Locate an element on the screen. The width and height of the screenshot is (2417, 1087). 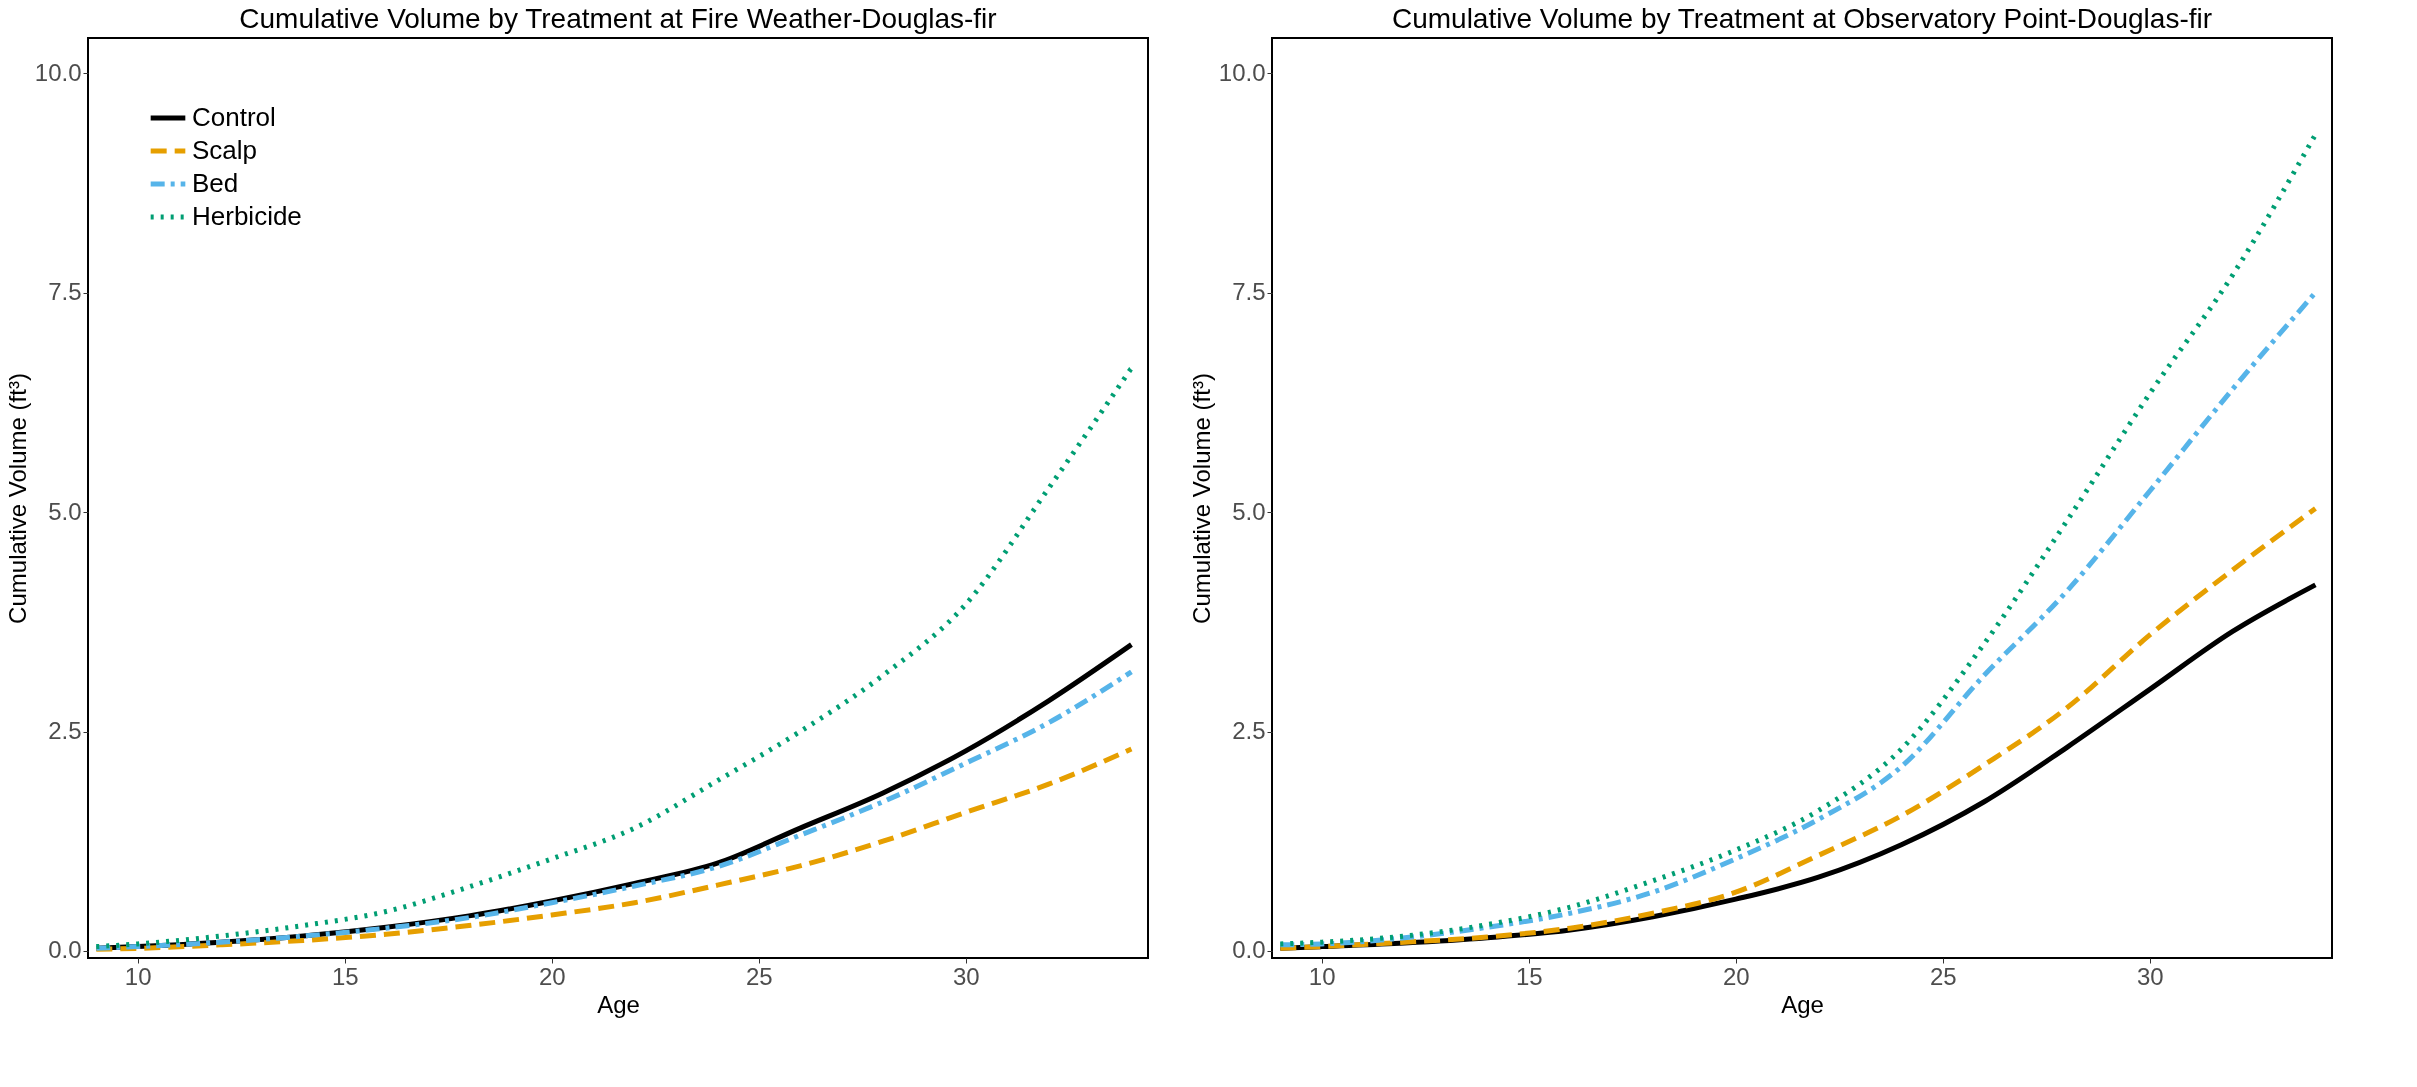
chart-title: Cumulative Volume by Treatment at Fire Weather-Douglas-fir is located at coordinates (618, 18).